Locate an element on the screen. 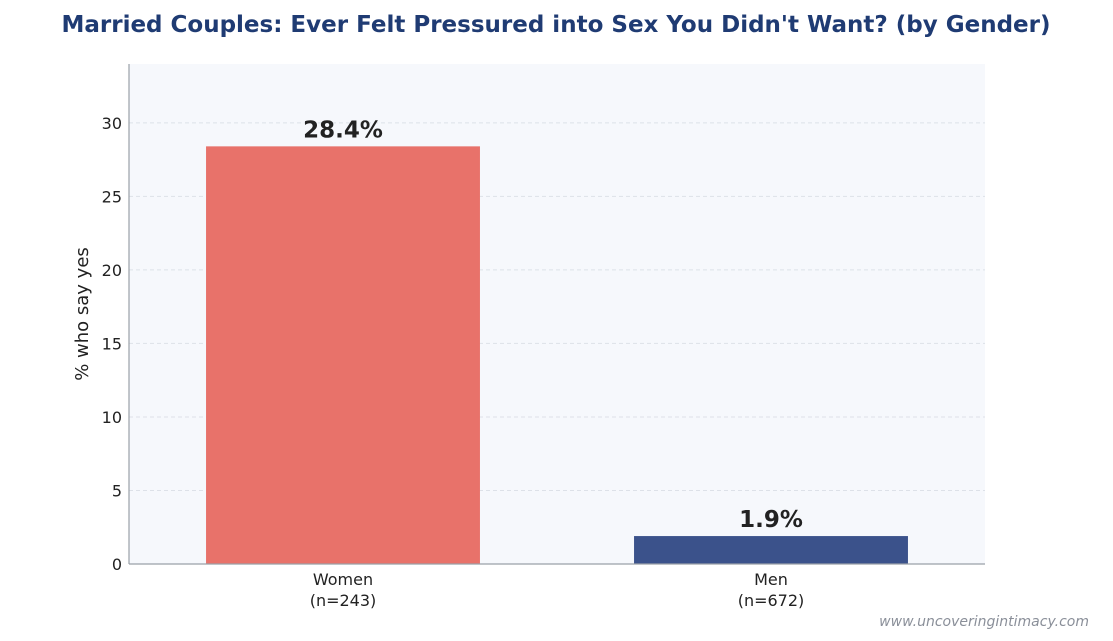 The height and width of the screenshot is (641, 1113). y-tick-label: 0 is located at coordinates (117, 564).